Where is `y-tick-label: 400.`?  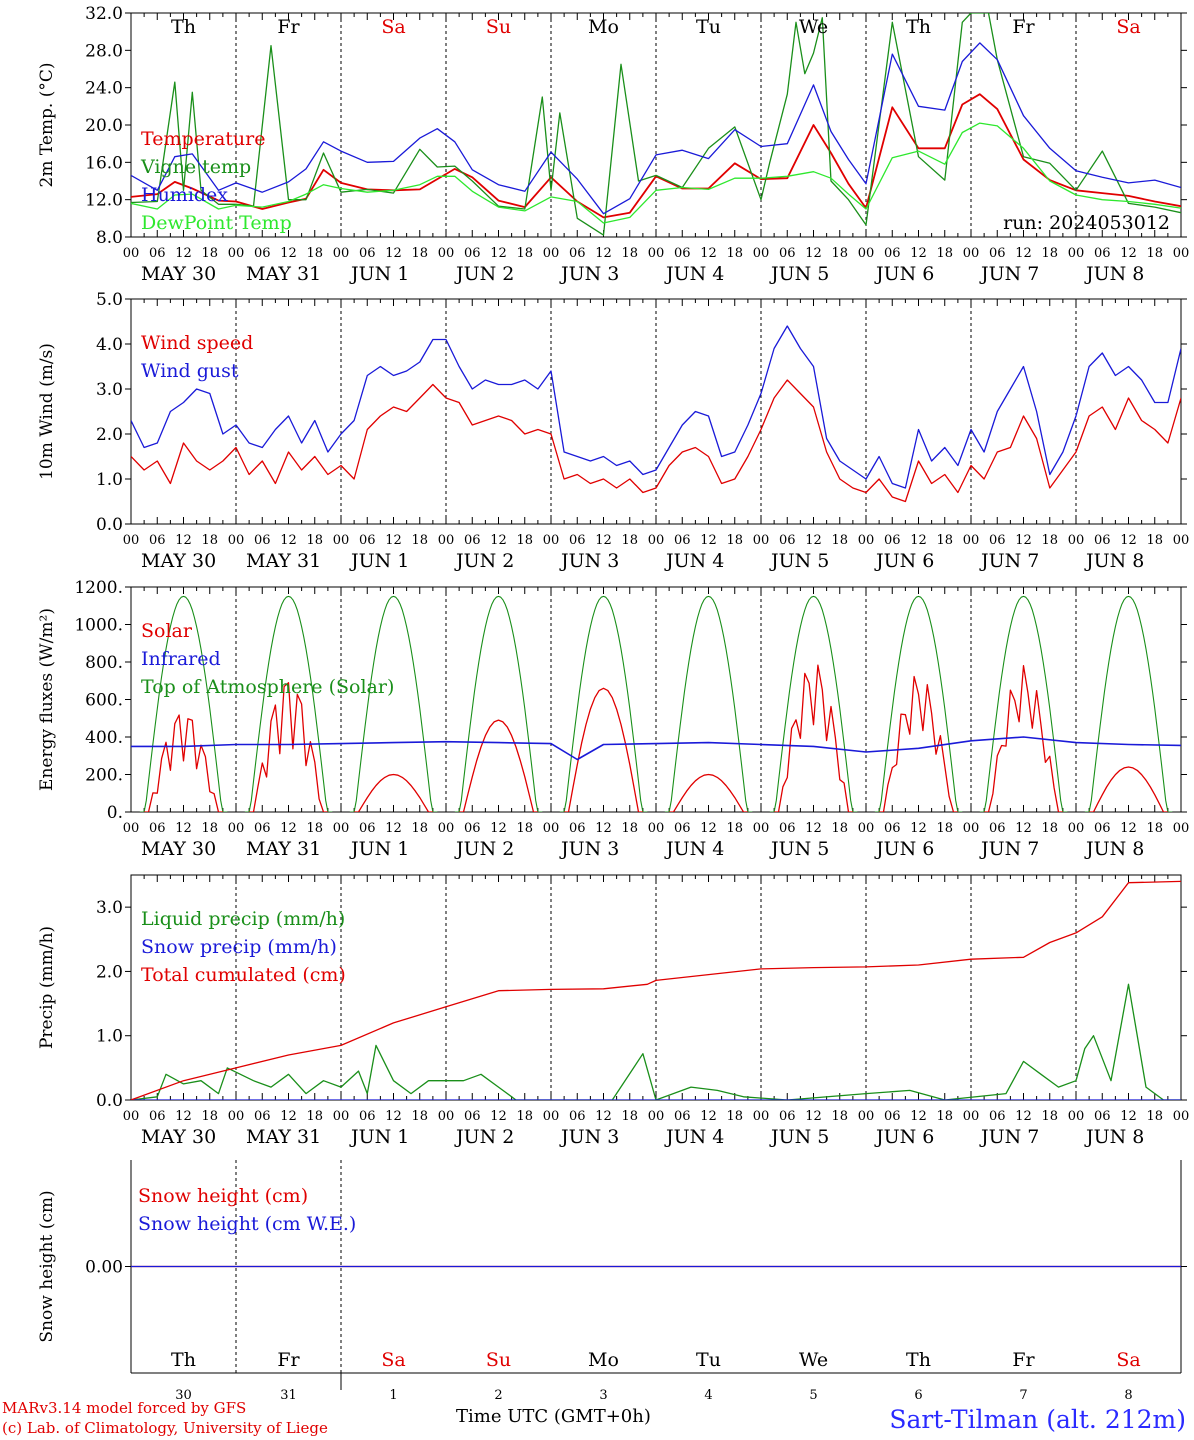 y-tick-label: 400. is located at coordinates (104, 738).